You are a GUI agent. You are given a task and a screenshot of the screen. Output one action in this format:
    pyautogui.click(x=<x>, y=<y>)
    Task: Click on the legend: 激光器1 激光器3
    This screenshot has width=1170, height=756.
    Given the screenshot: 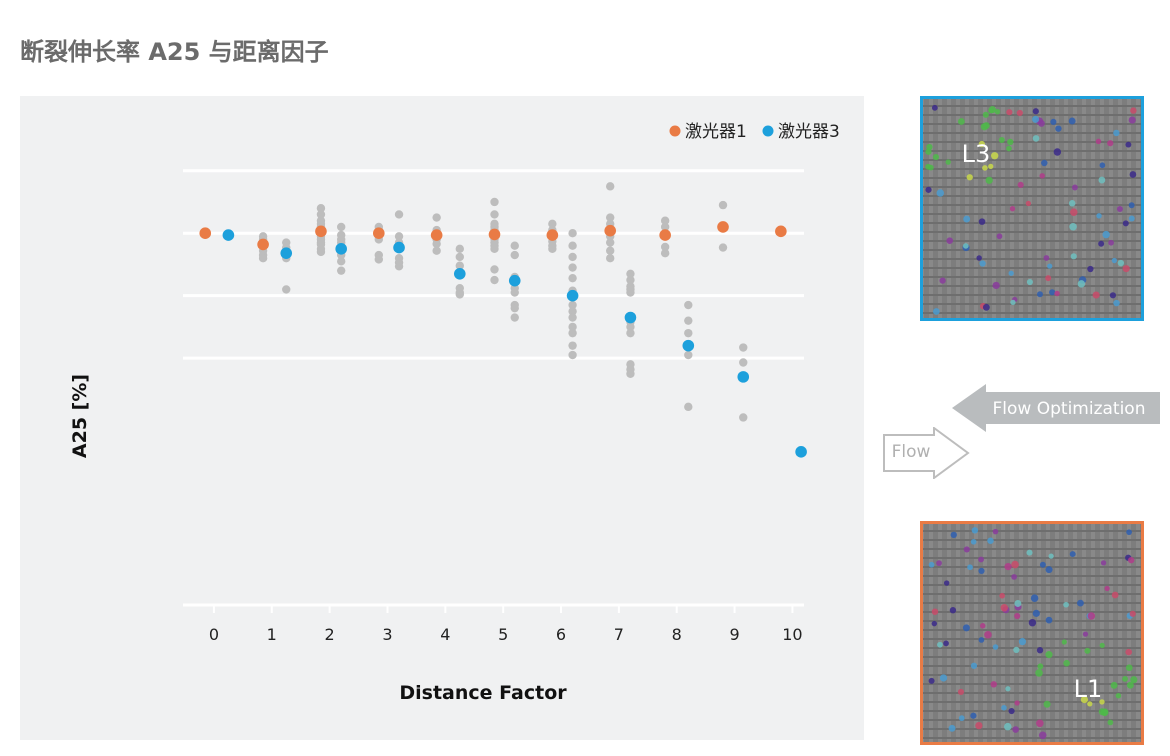 What is the action you would take?
    pyautogui.click(x=754, y=132)
    